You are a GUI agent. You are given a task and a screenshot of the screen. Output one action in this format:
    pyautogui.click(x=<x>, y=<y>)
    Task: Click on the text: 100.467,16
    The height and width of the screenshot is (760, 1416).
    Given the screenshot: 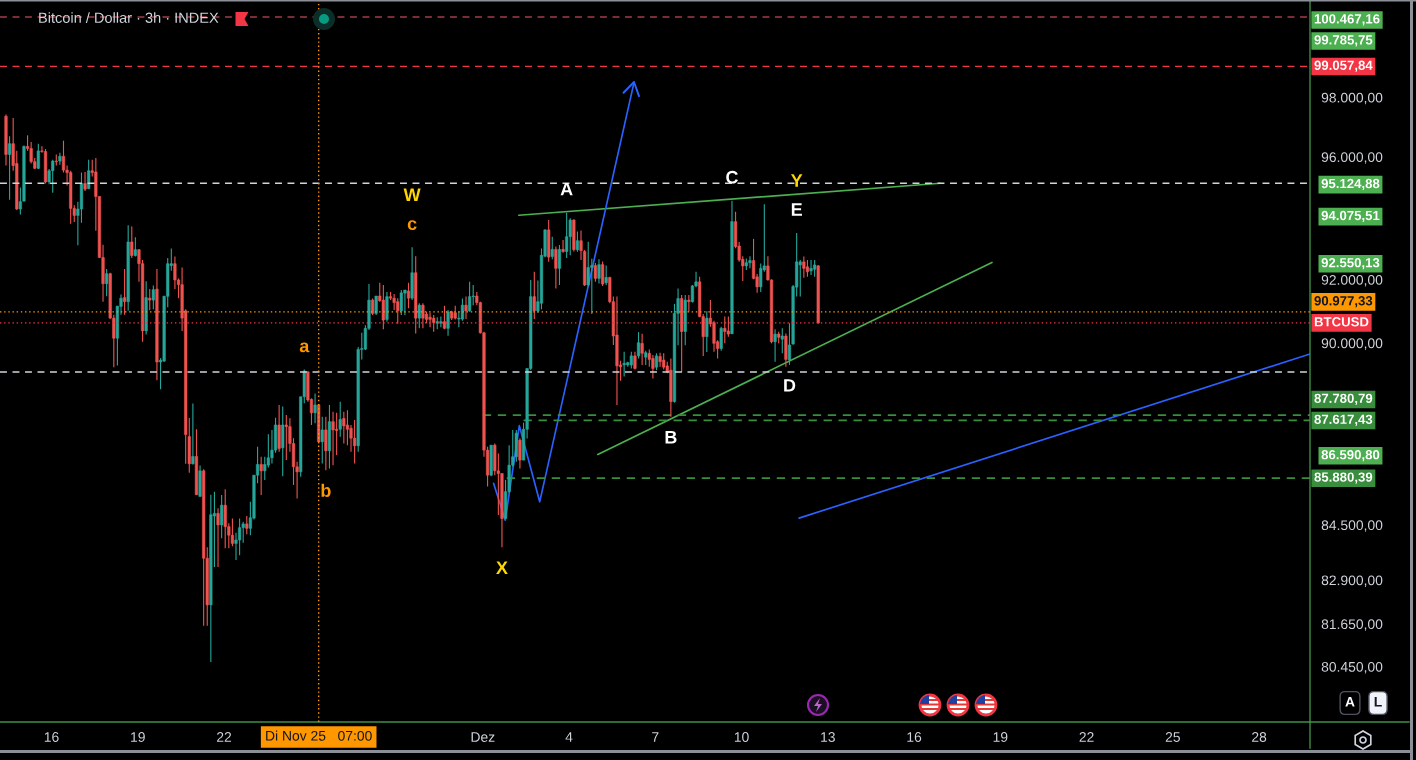 What is the action you would take?
    pyautogui.click(x=1347, y=20)
    